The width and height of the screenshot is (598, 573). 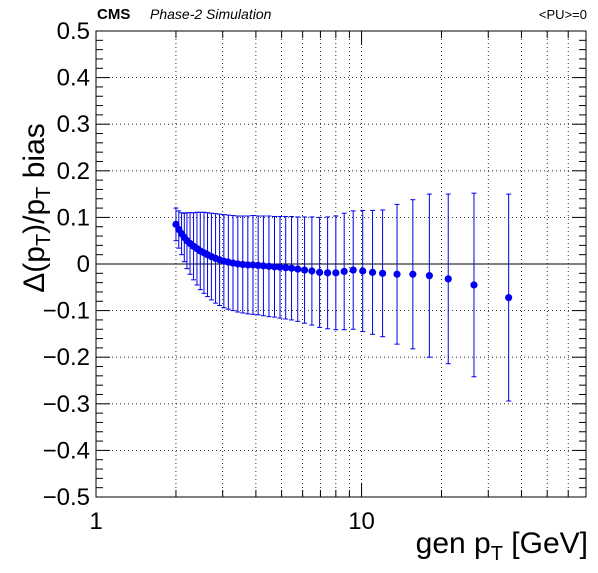 I want to click on experiment-label: CMS, so click(x=113, y=14).